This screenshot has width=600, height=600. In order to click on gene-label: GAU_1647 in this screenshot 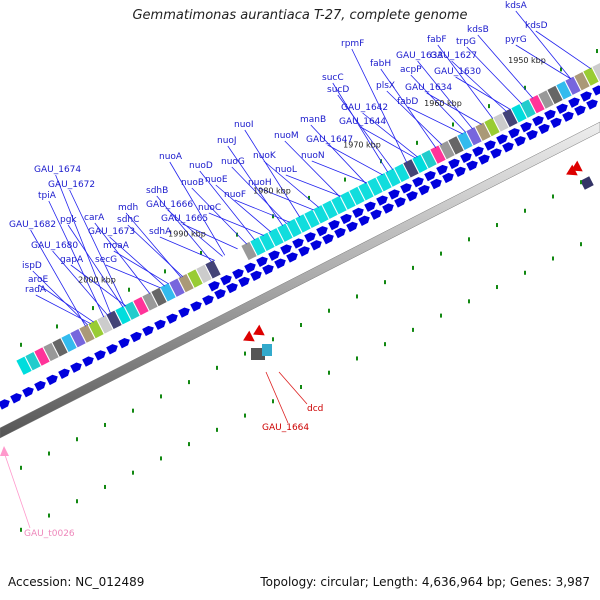, I will do `click(329, 140)`.